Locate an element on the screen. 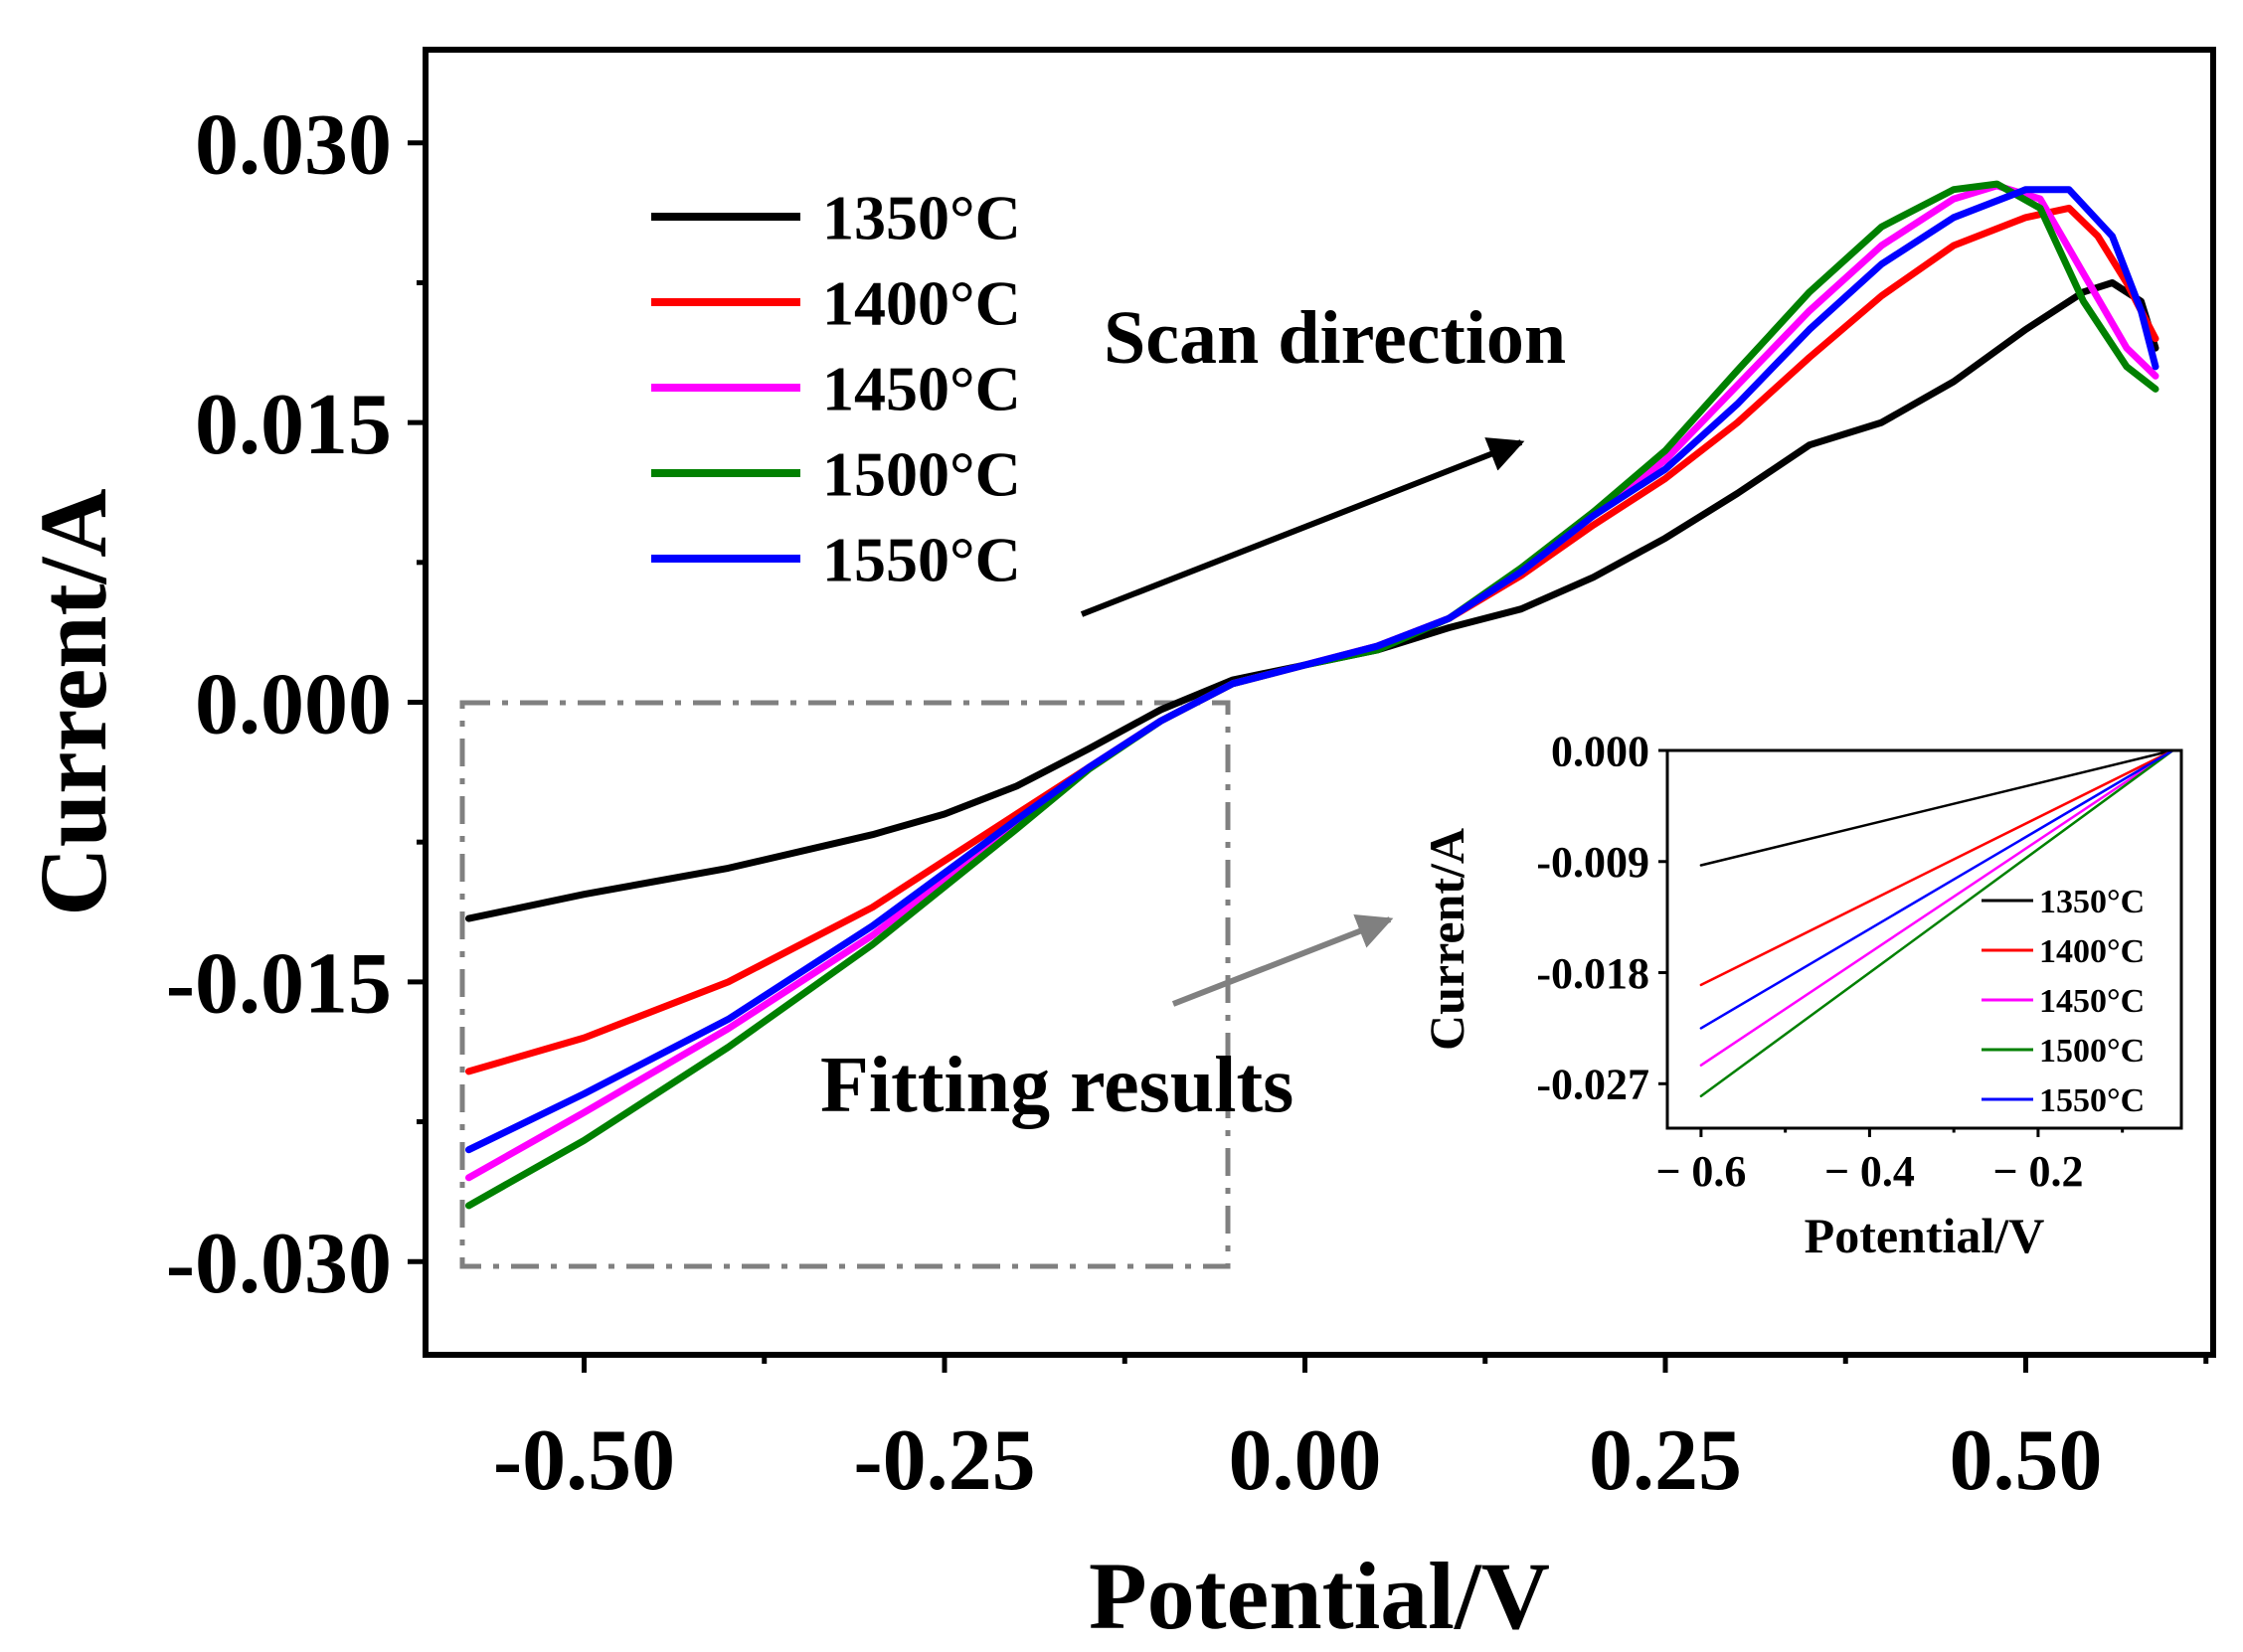 This screenshot has width=2243, height=1652. inset-legend-label-1500-C: 1500°C is located at coordinates (2092, 1051).